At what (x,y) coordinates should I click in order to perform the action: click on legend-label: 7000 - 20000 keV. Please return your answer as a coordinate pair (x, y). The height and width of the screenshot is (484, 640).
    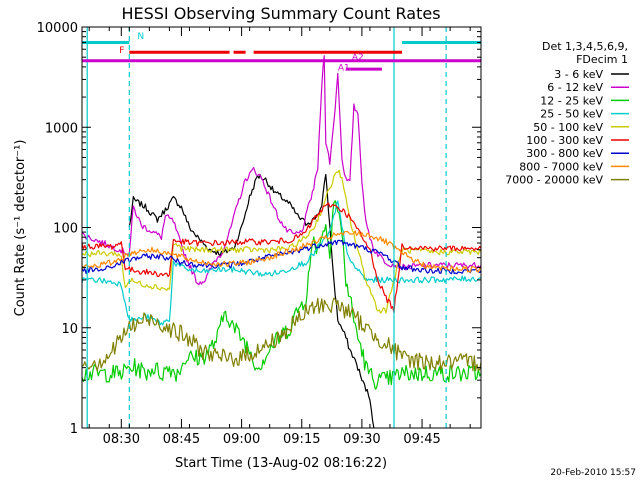
    Looking at the image, I should click on (554, 180).